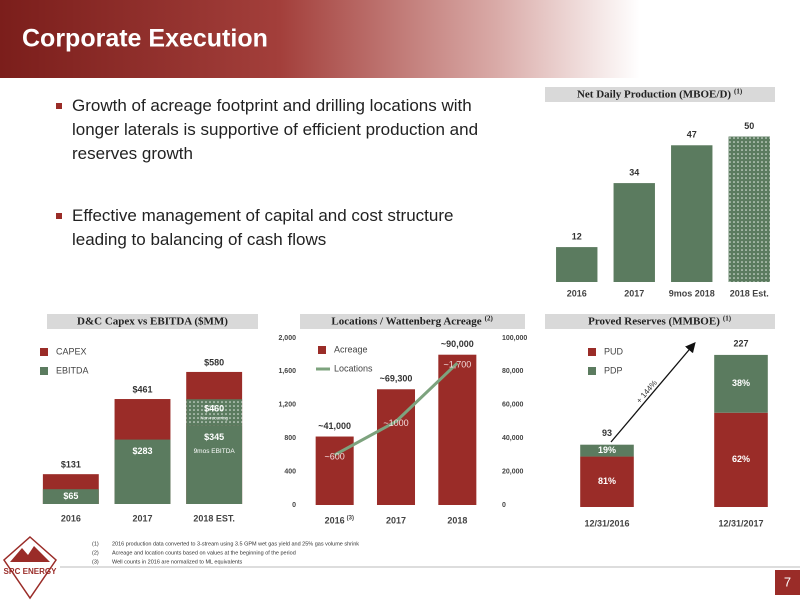  What do you see at coordinates (142, 451) in the screenshot?
I see `value-label: $283` at bounding box center [142, 451].